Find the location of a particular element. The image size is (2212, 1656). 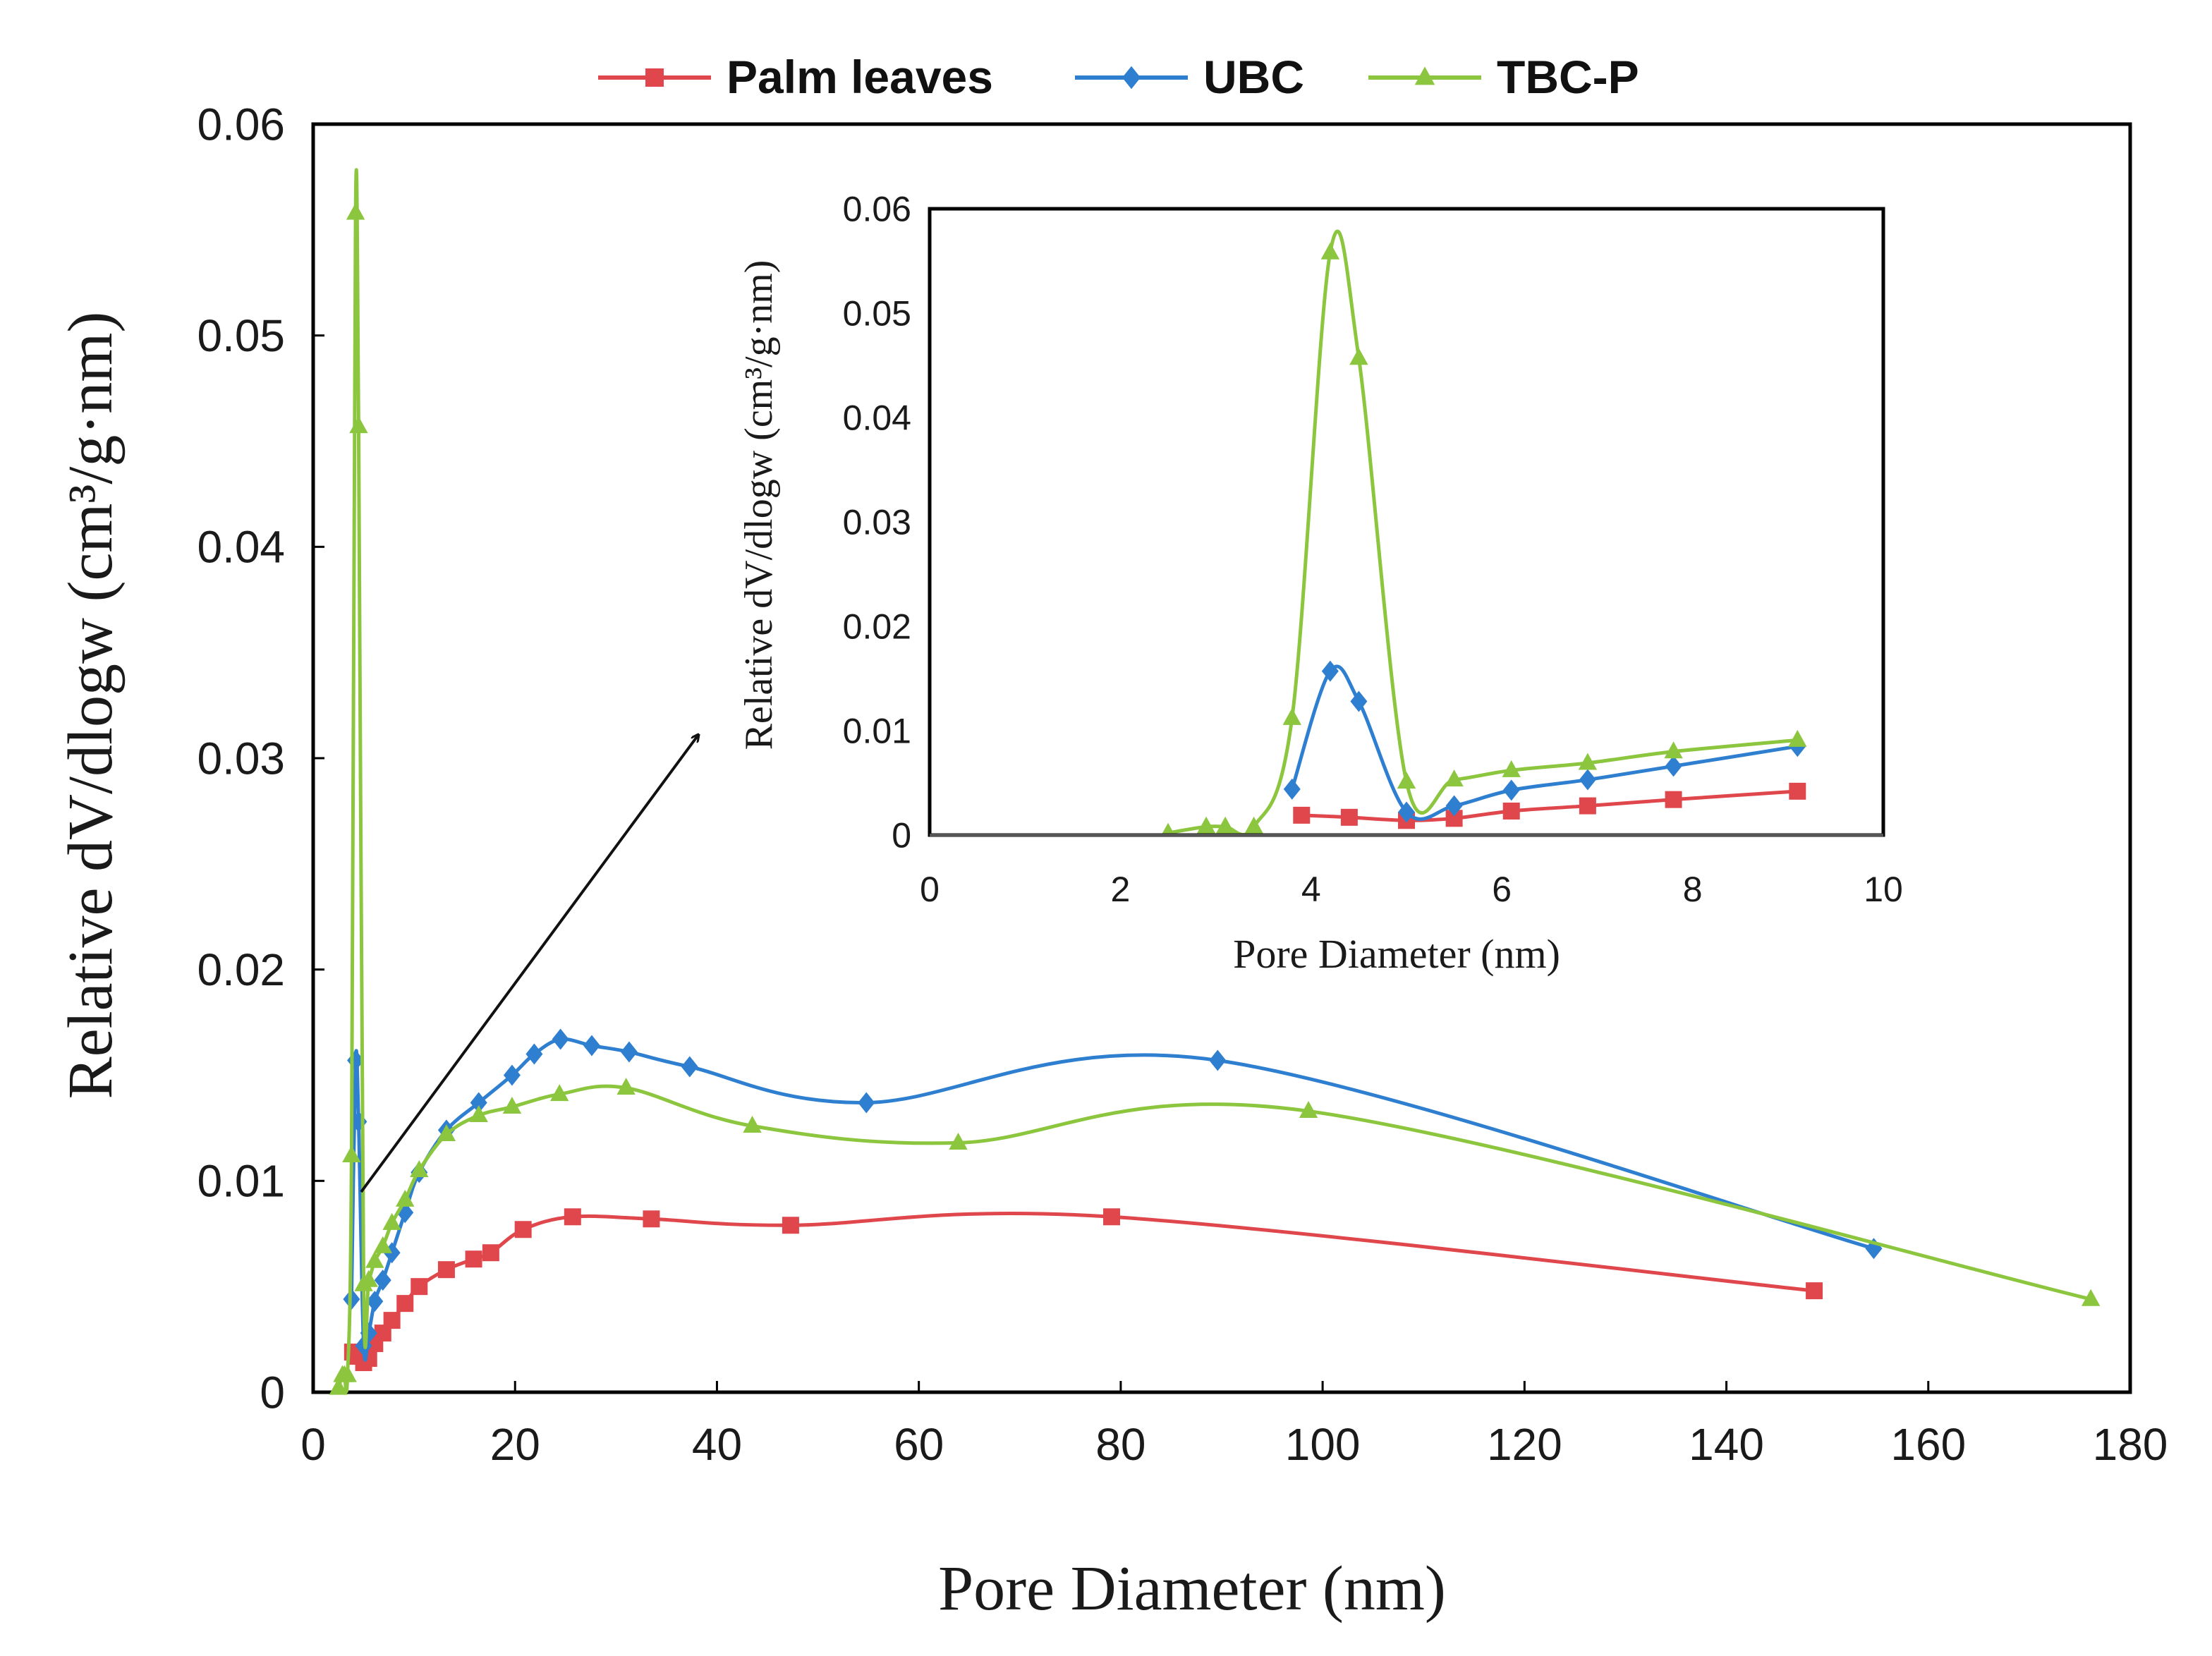

main-series-palm-leaves is located at coordinates (1083, 1290).